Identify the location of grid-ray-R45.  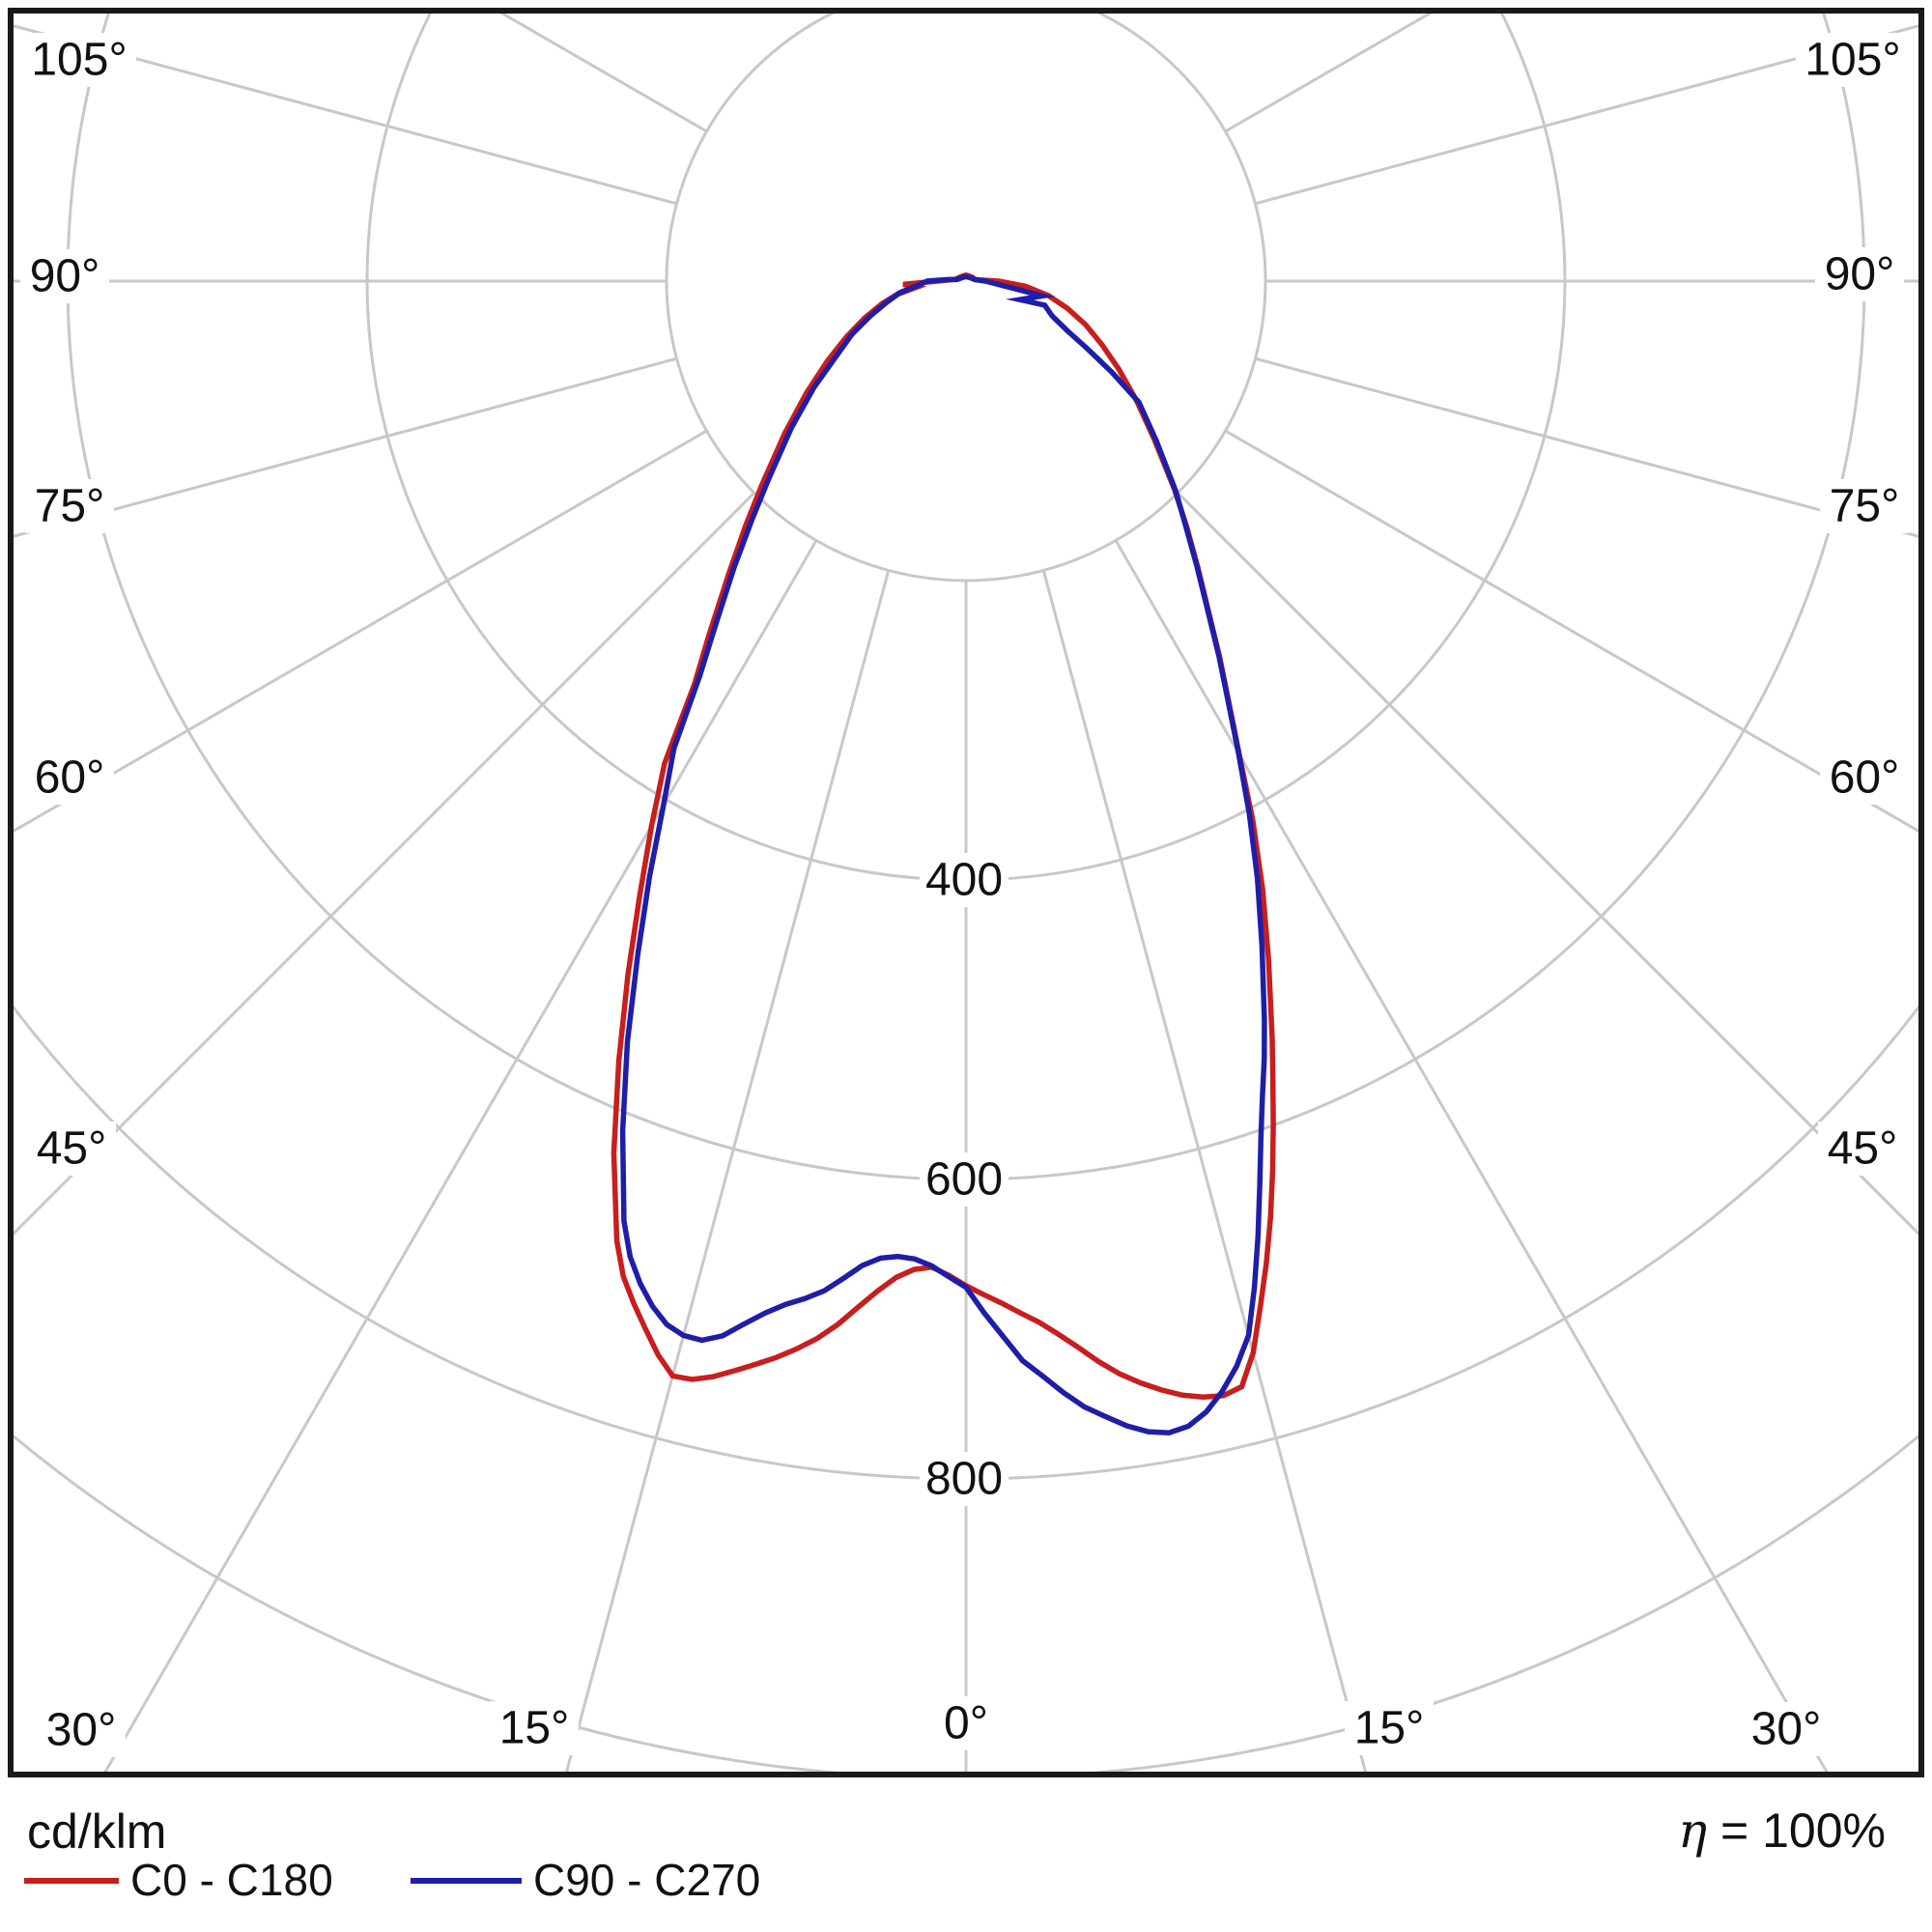
(1547, 863).